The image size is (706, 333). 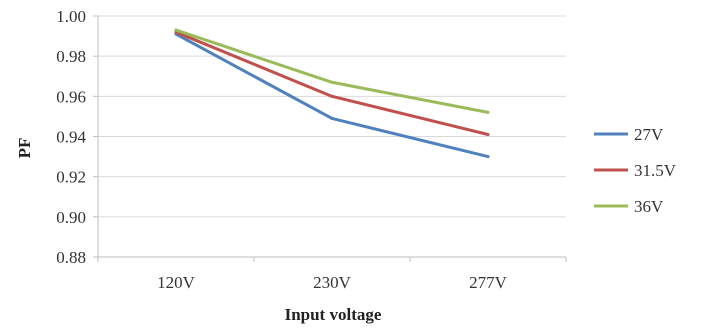 I want to click on y-tick-label: 0.98, so click(x=71, y=56).